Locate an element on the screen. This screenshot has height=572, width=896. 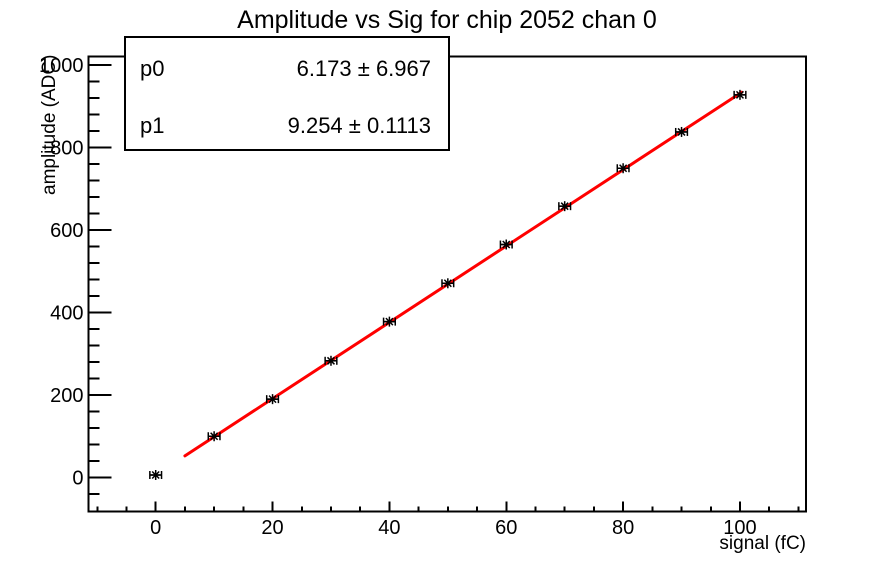
stats-box-border is located at coordinates (287, 93).